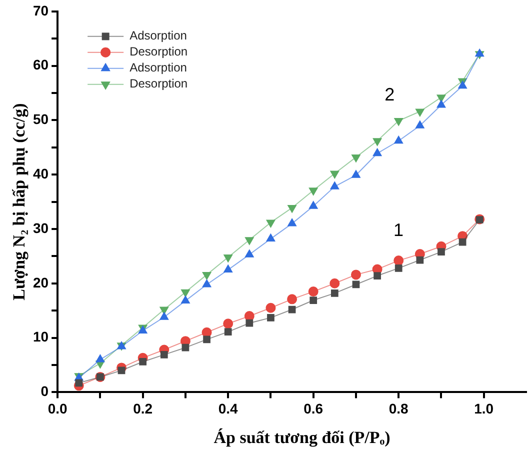 This screenshot has height=449, width=532. I want to click on x-tick-label: 0.2, so click(143, 408).